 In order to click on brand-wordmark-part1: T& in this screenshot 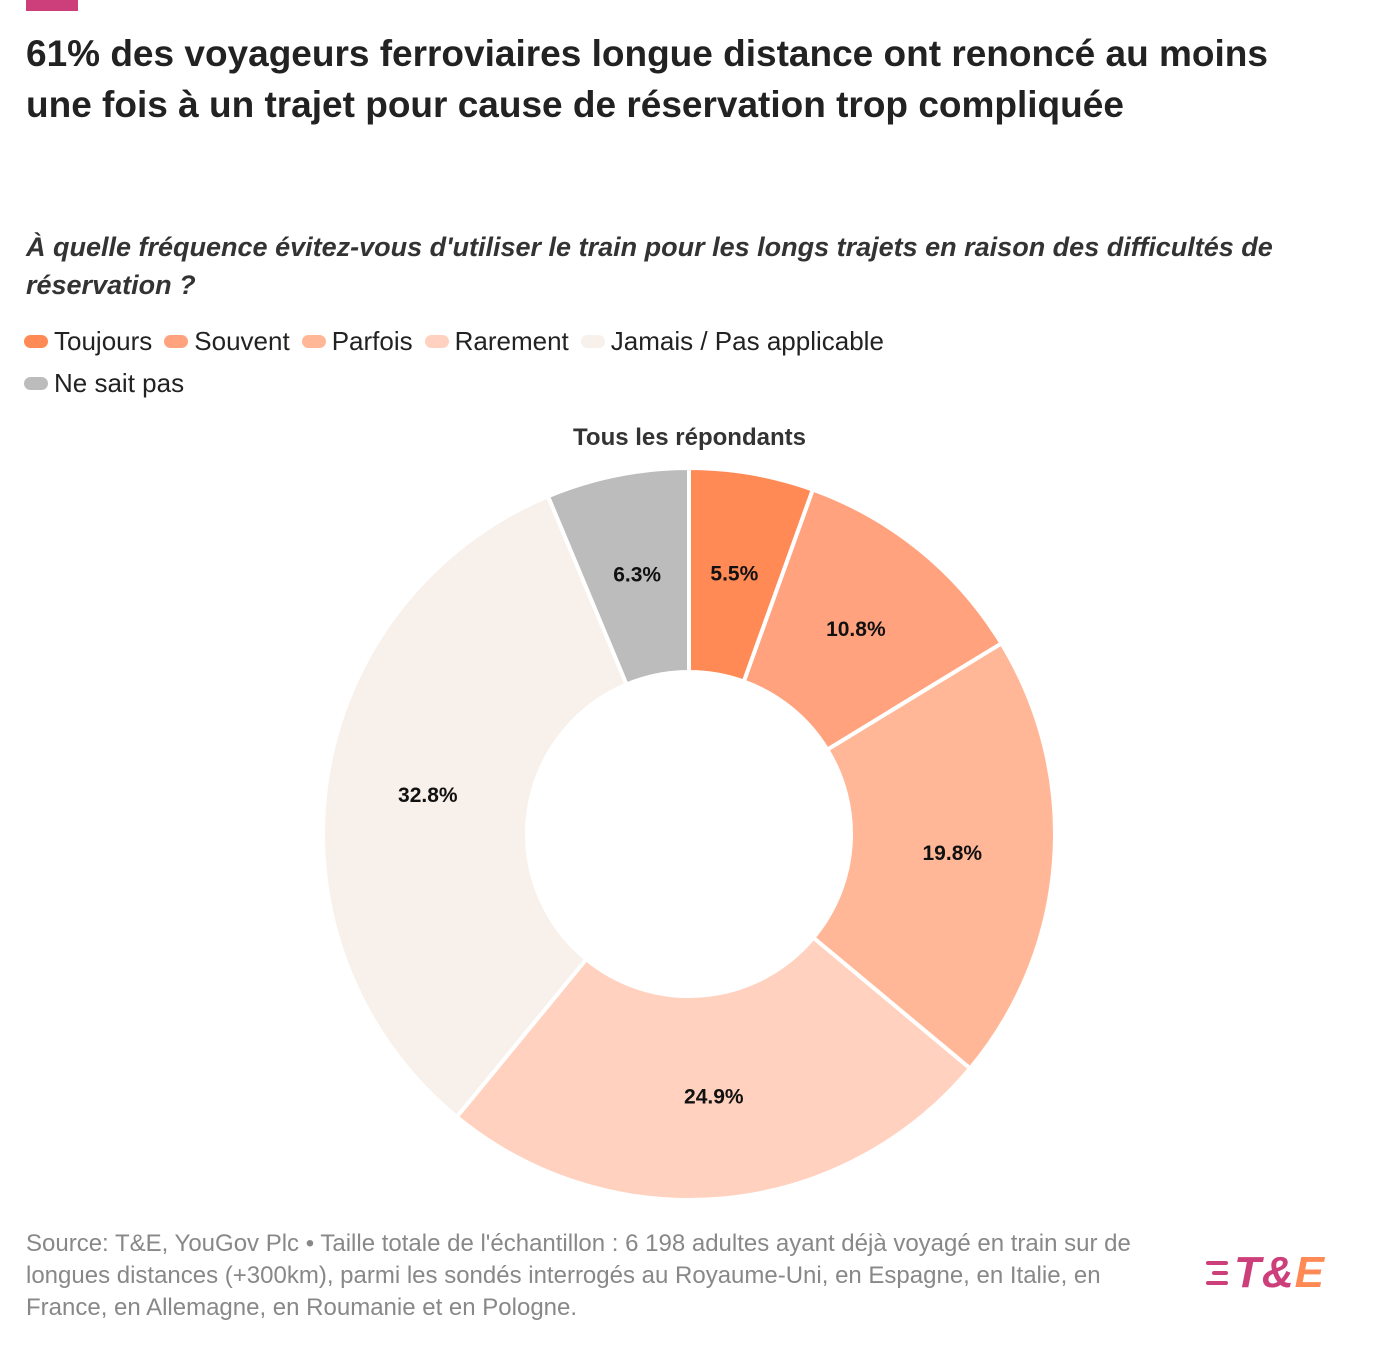, I will do `click(1264, 1272)`.